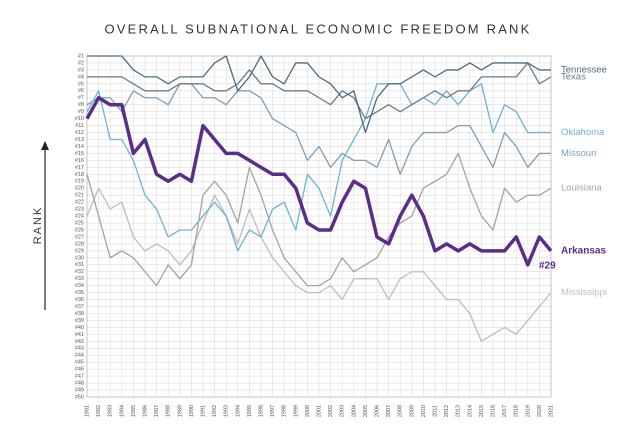  Describe the element at coordinates (81, 105) in the screenshot. I see `y-tick-label: #8` at that location.